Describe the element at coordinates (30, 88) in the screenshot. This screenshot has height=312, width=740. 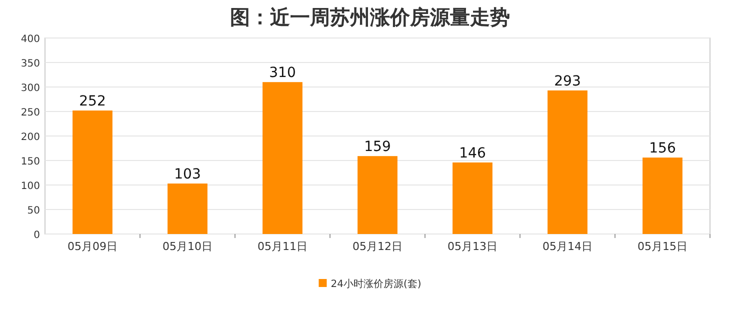
I see `y-tick-label: 300` at that location.